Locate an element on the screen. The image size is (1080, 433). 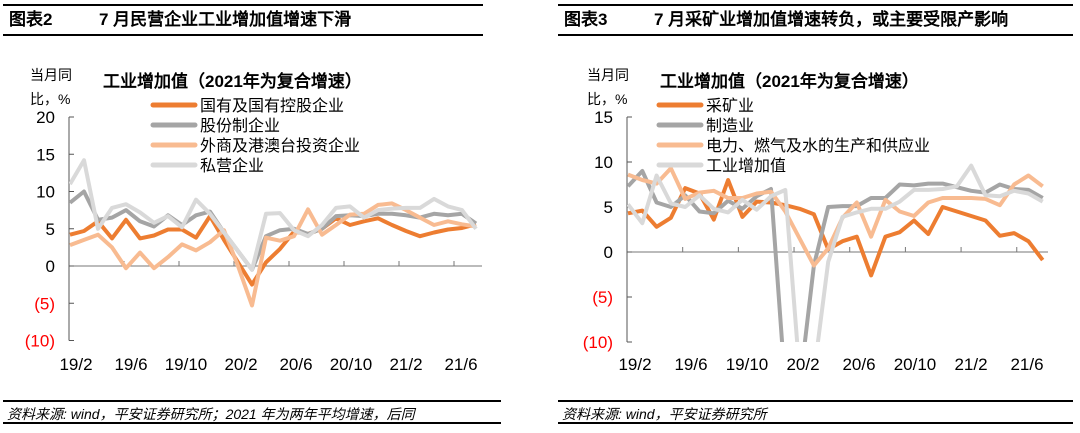
left-header: 图表2 7 月民营企业工业增加值增速下滑 is located at coordinates (243, 20).